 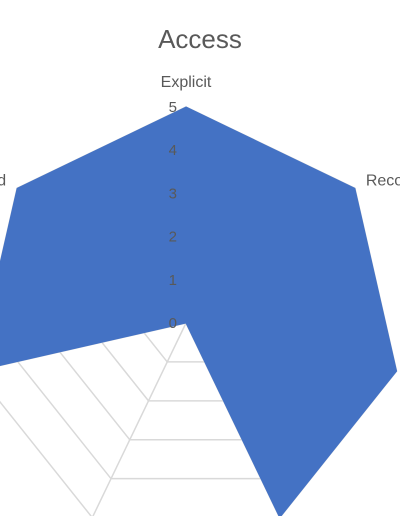 I want to click on tick-label-5: 5, so click(x=173, y=107).